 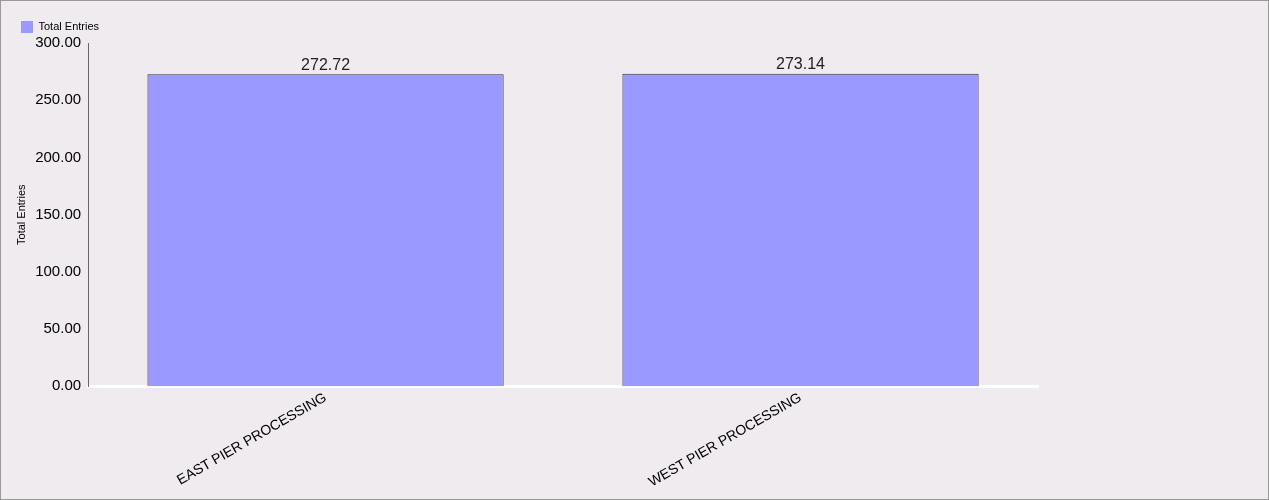 I want to click on y-tick-label: 0.00, so click(x=66, y=385).